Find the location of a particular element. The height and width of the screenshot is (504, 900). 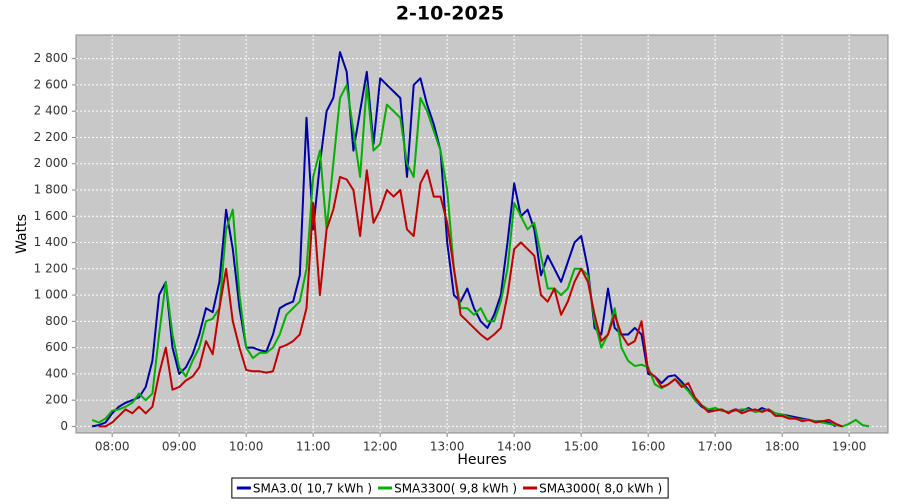

y-tick-label: 1 000 is located at coordinates (51, 295).